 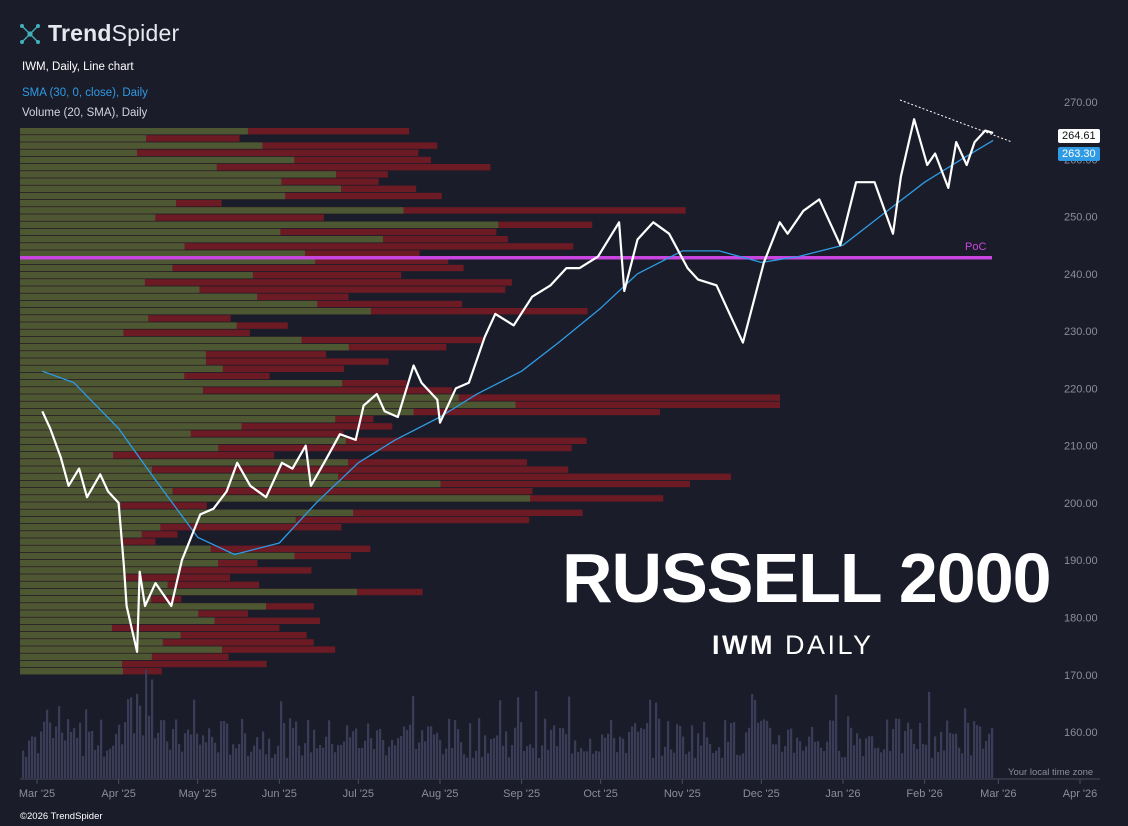 What do you see at coordinates (924, 794) in the screenshot?
I see `x-tick-label: Feb '26` at bounding box center [924, 794].